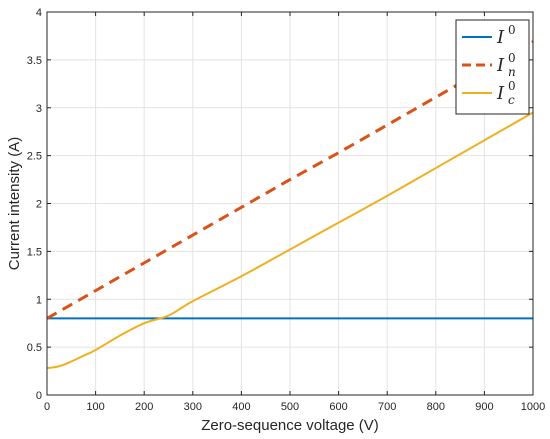  Describe the element at coordinates (533, 407) in the screenshot. I see `x-tick-label: 1000` at that location.